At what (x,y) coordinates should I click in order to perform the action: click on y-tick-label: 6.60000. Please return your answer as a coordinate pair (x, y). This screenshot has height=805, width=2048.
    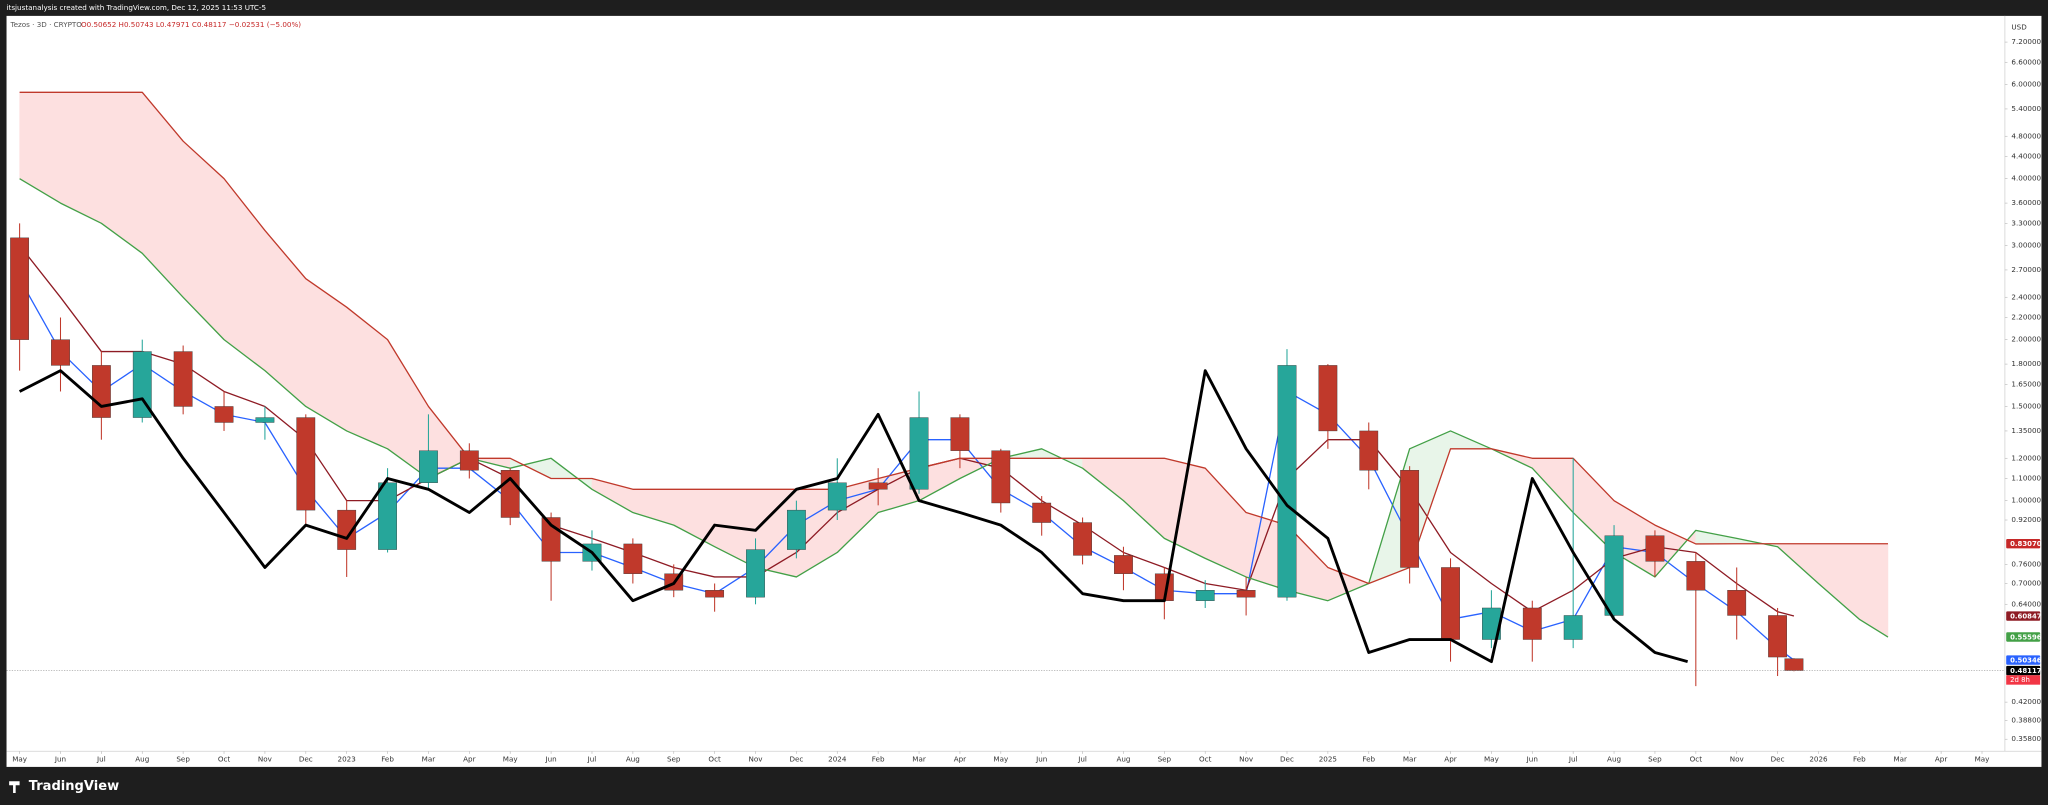
    Looking at the image, I should click on (2026, 61).